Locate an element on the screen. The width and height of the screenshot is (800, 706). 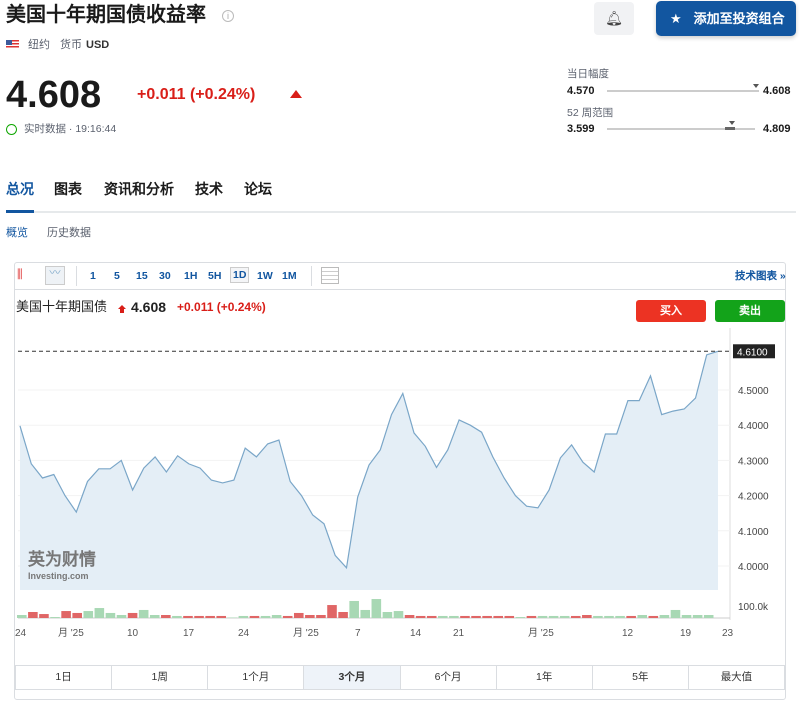
week52-range-bar is located at coordinates (681, 129).